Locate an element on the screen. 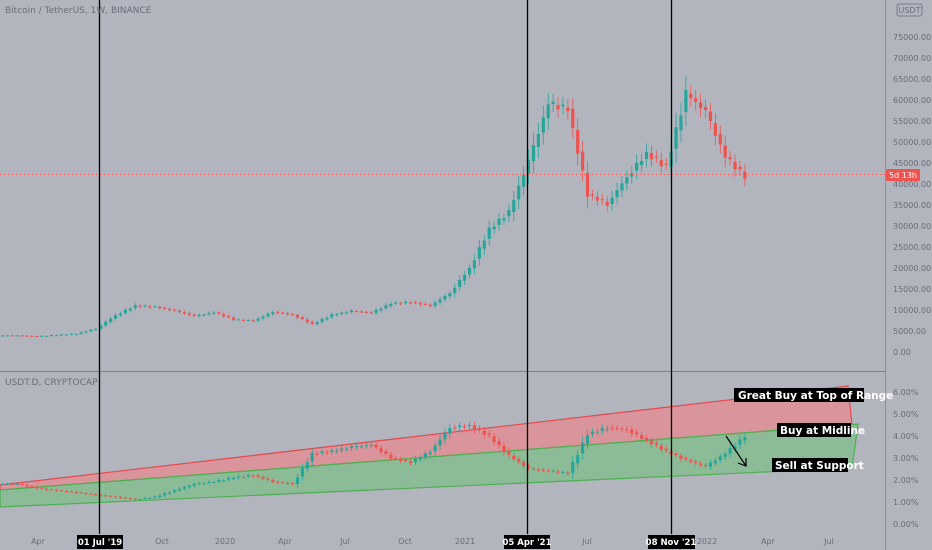 The width and height of the screenshot is (932, 550). support-range-fill is located at coordinates (429, 465).